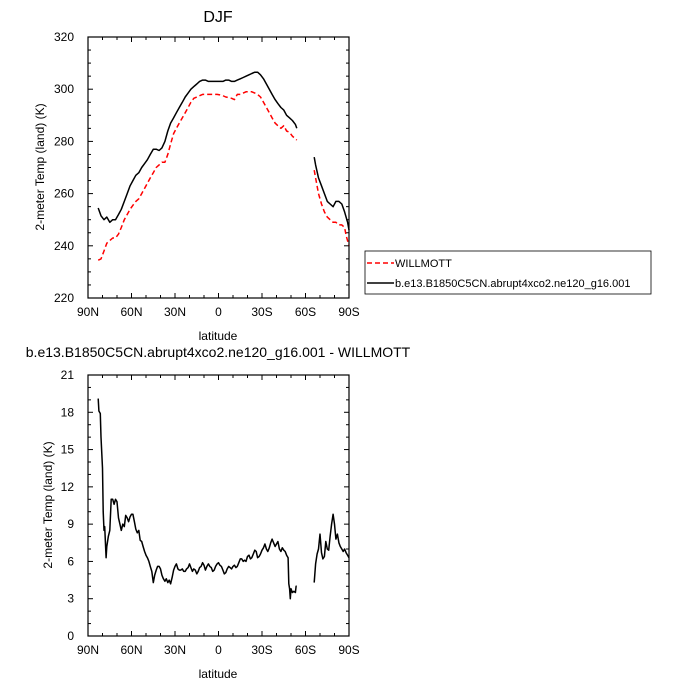 This screenshot has height=687, width=687. What do you see at coordinates (218, 674) in the screenshot?
I see `chart-bottom-xlabel: latitude` at bounding box center [218, 674].